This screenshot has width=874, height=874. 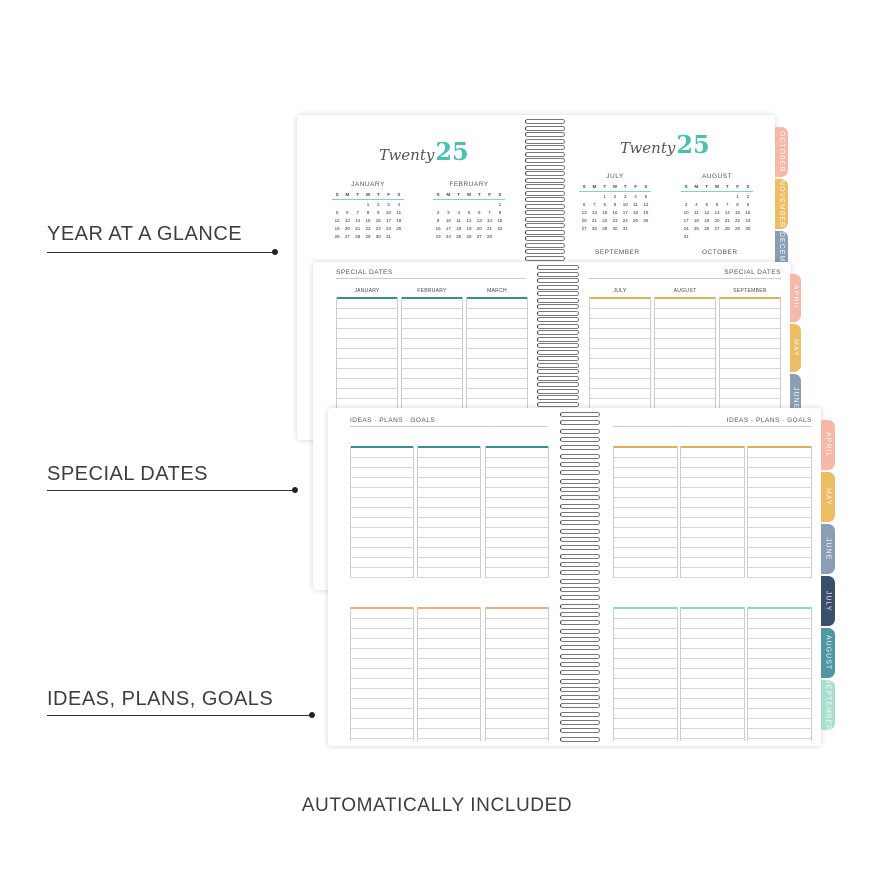 What do you see at coordinates (696, 228) in the screenshot?
I see `day-cell: 25` at bounding box center [696, 228].